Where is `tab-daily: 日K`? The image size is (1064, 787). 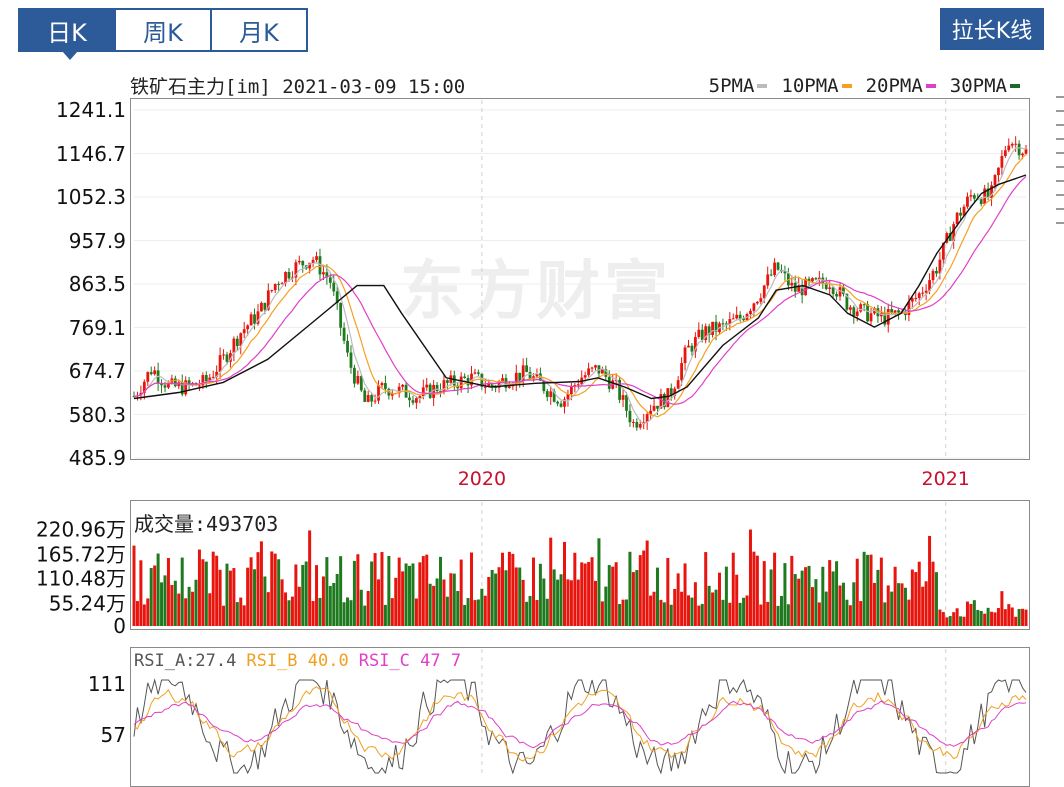
tab-daily: 日K is located at coordinates (67, 34).